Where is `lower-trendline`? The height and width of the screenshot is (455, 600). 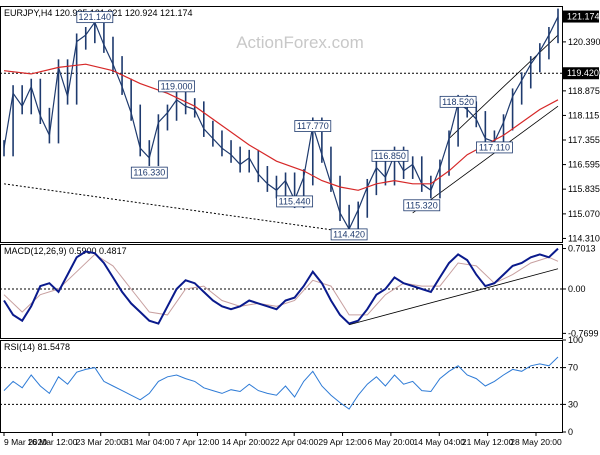
lower-trendline is located at coordinates (176, 208).